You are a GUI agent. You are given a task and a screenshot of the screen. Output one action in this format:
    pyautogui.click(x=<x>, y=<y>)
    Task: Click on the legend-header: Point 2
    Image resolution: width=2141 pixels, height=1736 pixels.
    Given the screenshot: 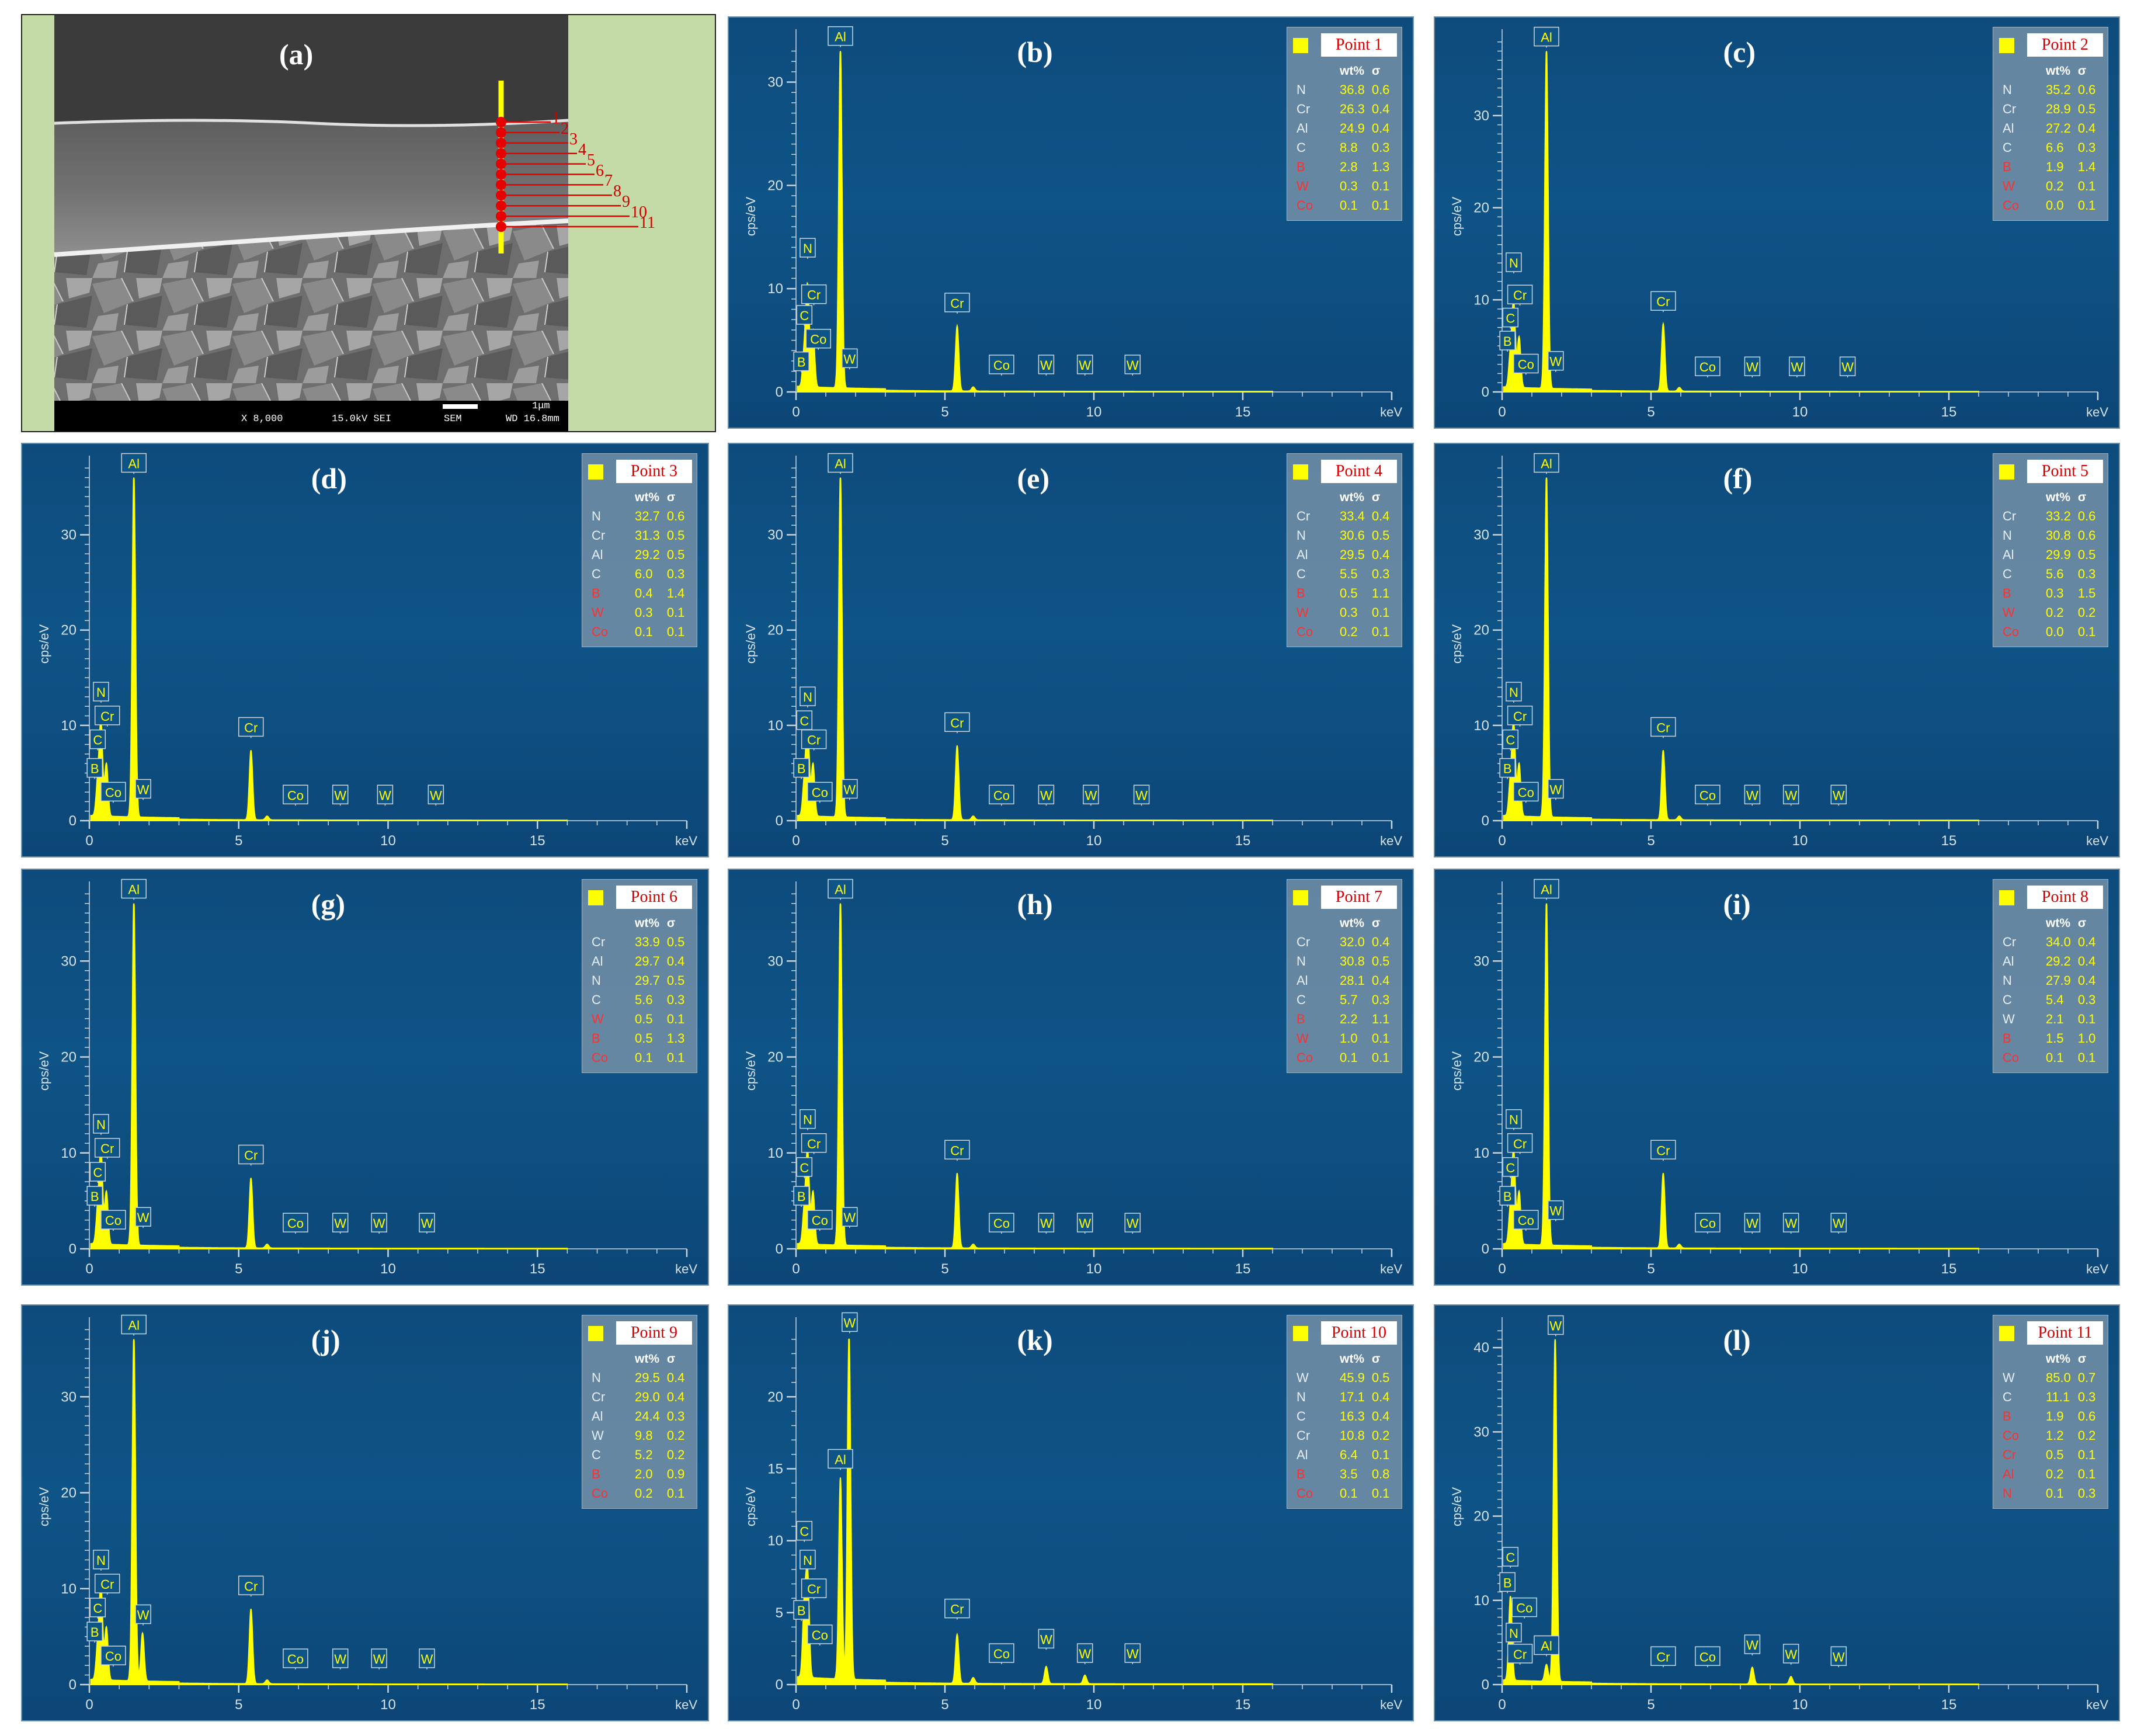 What is the action you would take?
    pyautogui.click(x=2051, y=45)
    